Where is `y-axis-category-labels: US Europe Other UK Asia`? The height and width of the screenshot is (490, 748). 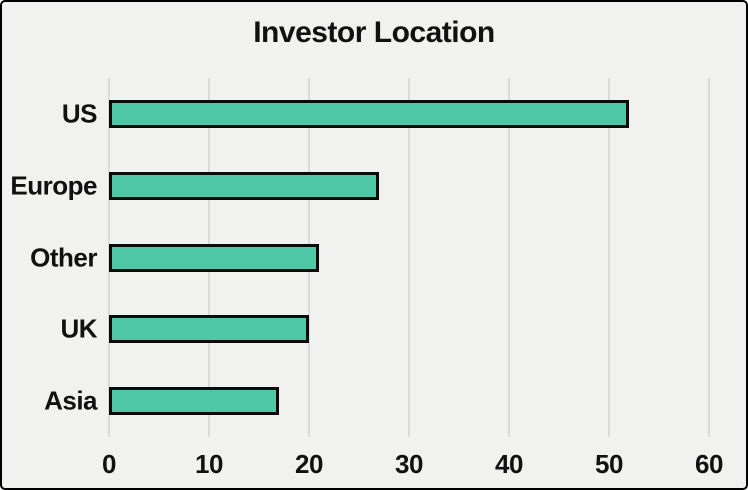 y-axis-category-labels: US Europe Other UK Asia is located at coordinates (49, 257).